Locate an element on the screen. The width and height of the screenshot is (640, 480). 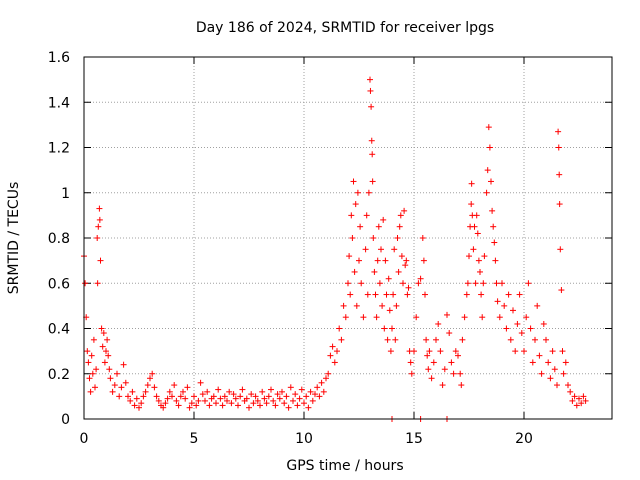
x-tick-label: 15 is located at coordinates (414, 439).